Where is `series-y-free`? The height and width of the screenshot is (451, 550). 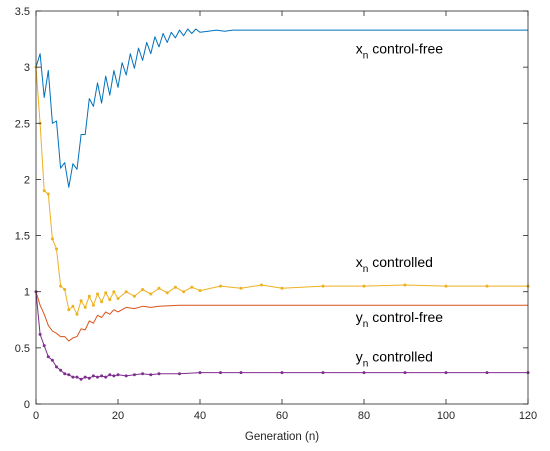
series-y-free is located at coordinates (281, 316).